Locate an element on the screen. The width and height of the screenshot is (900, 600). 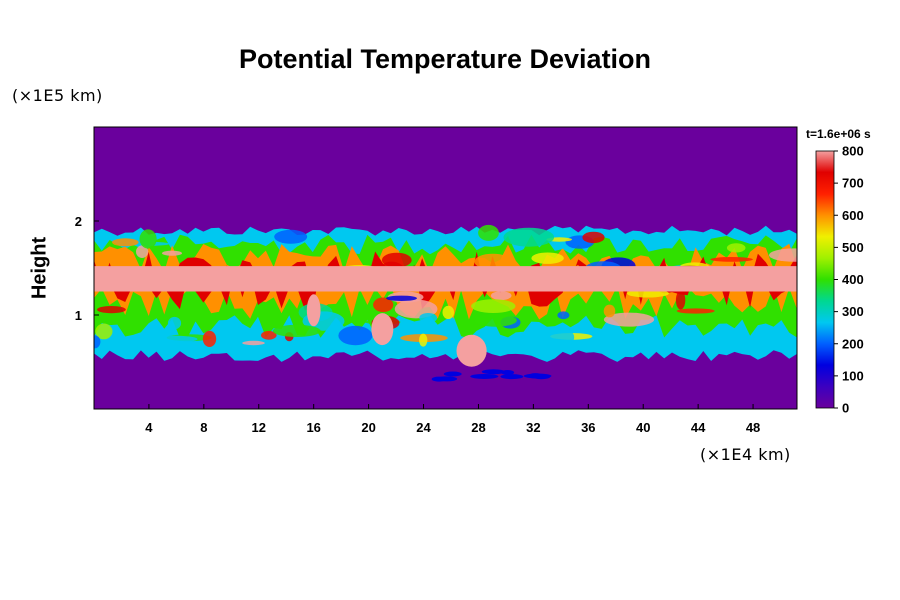
x-tick-label: 20 is located at coordinates (368, 427).